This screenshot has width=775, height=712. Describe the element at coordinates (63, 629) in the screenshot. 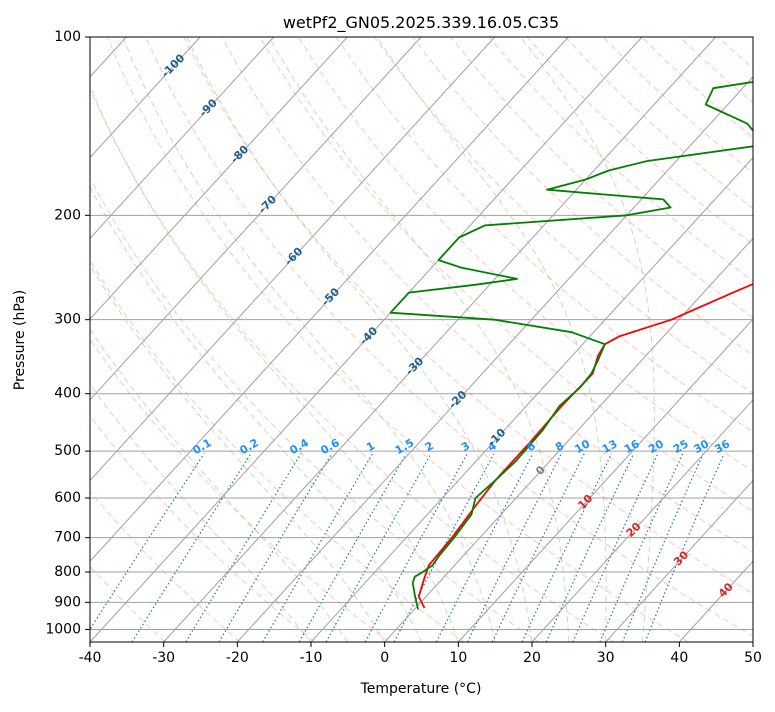

I see `y-tick-label: 1000` at that location.